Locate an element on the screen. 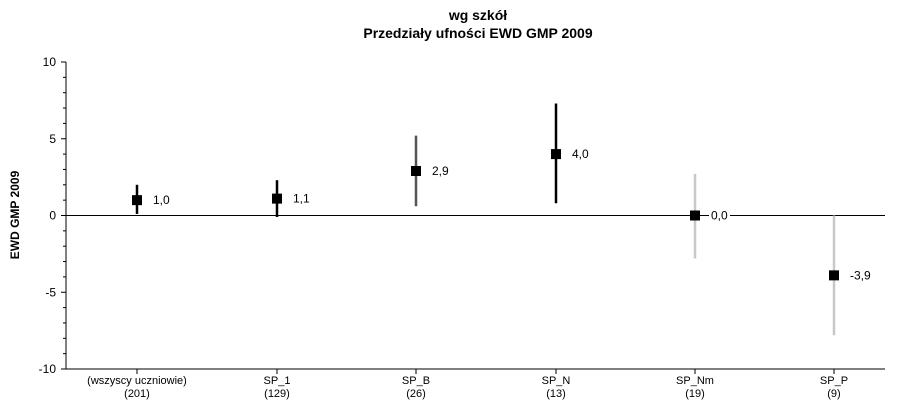 The height and width of the screenshot is (408, 897). x-category-label: SP_1 is located at coordinates (277, 381).